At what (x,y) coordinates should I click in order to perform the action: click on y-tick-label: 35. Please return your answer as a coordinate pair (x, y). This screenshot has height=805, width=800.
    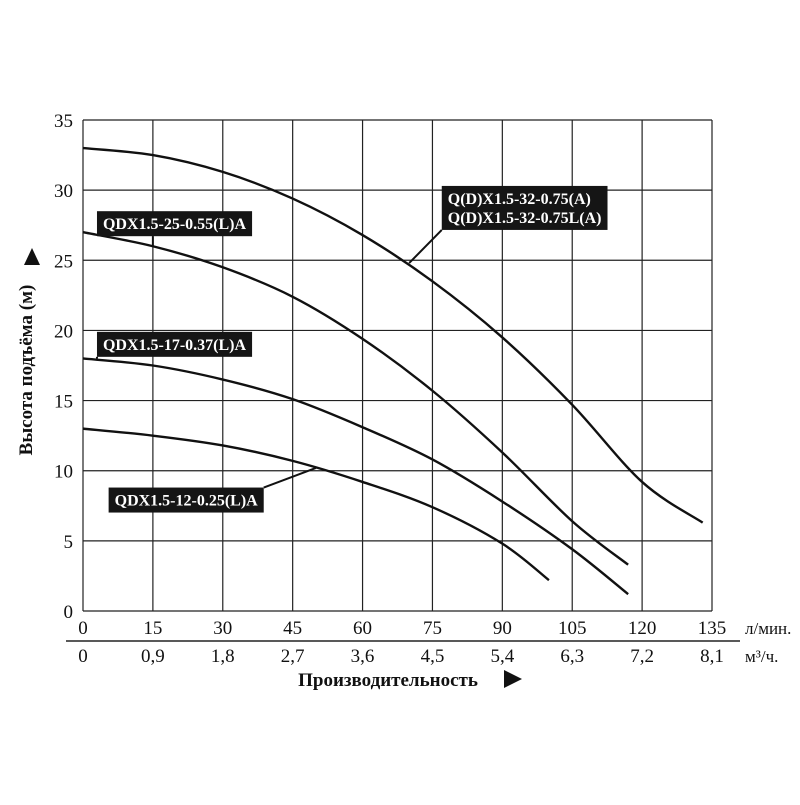
    Looking at the image, I should click on (63, 121).